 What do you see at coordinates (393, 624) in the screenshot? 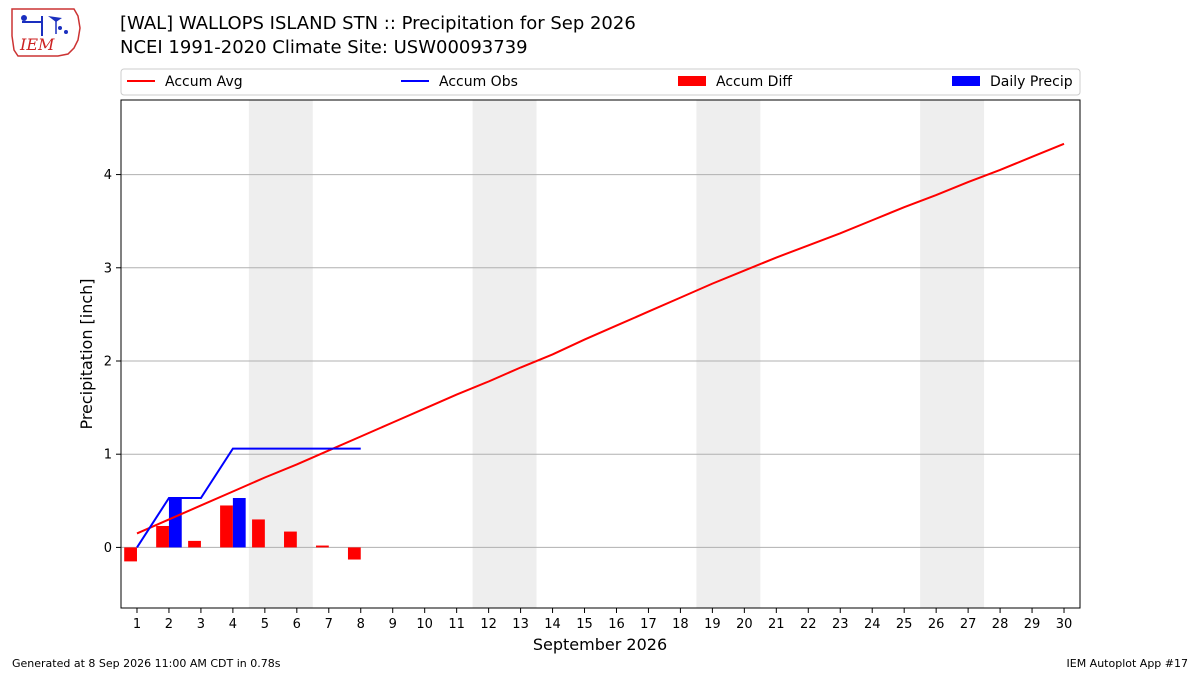
I see `x-tick-label: 9` at bounding box center [393, 624].